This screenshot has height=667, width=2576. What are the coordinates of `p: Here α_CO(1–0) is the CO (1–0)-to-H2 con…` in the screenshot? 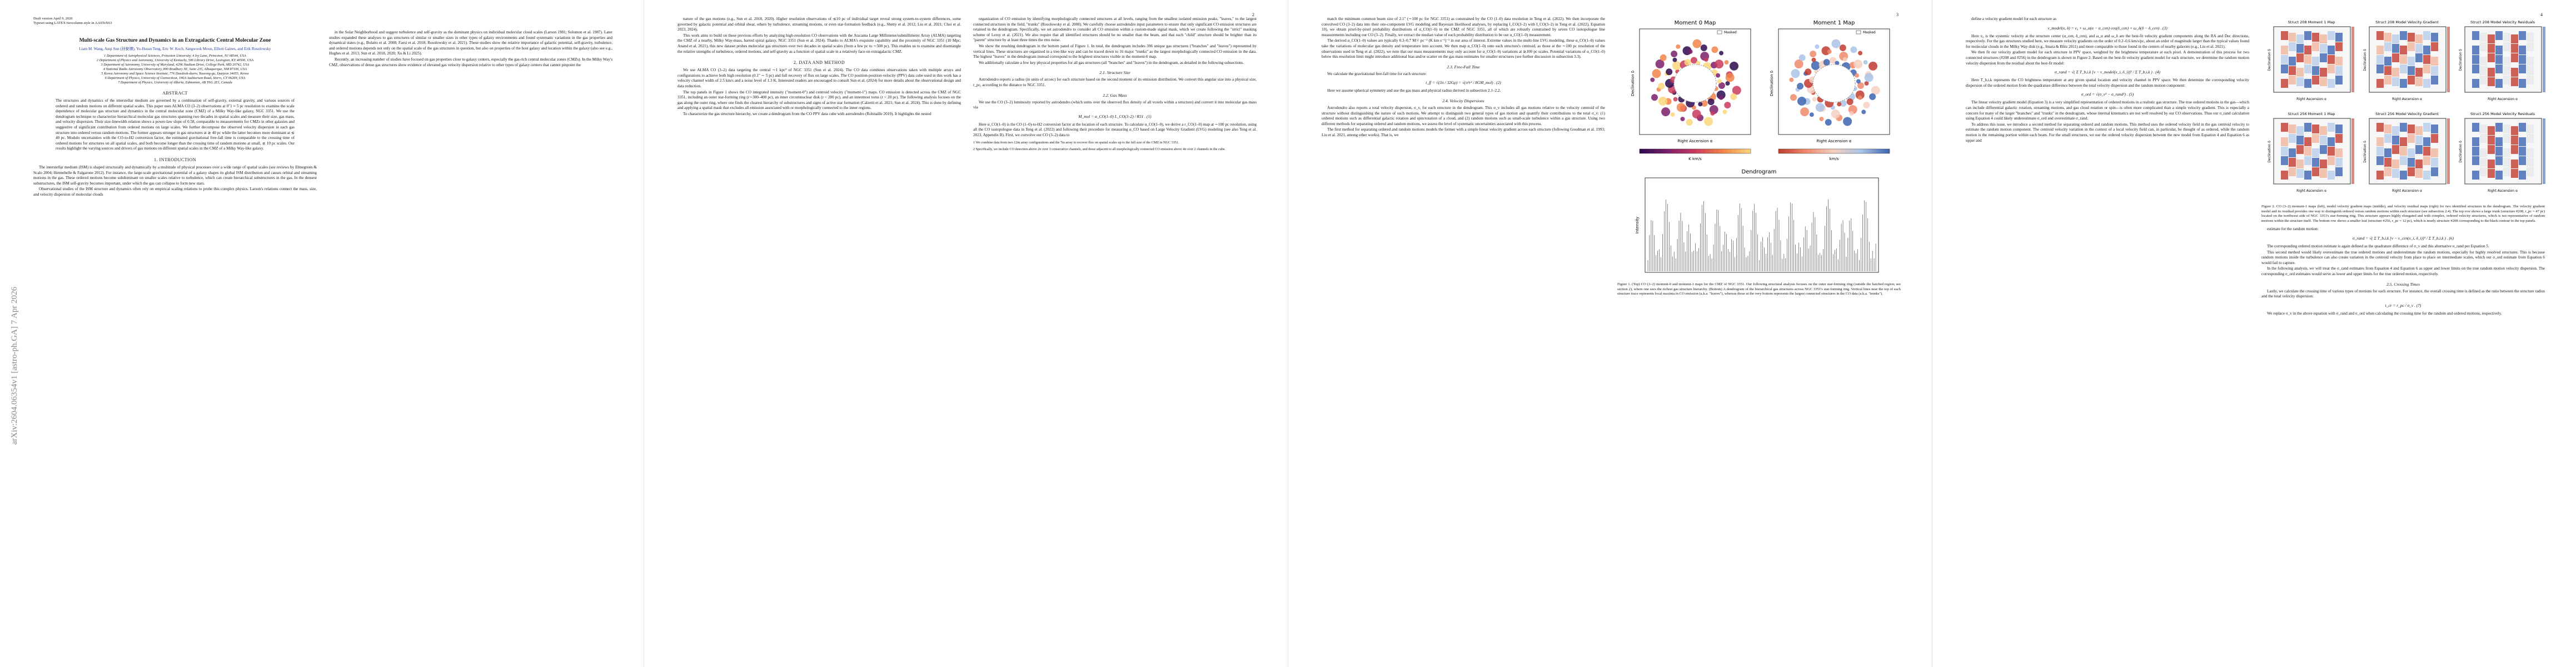 It's located at (1115, 129).